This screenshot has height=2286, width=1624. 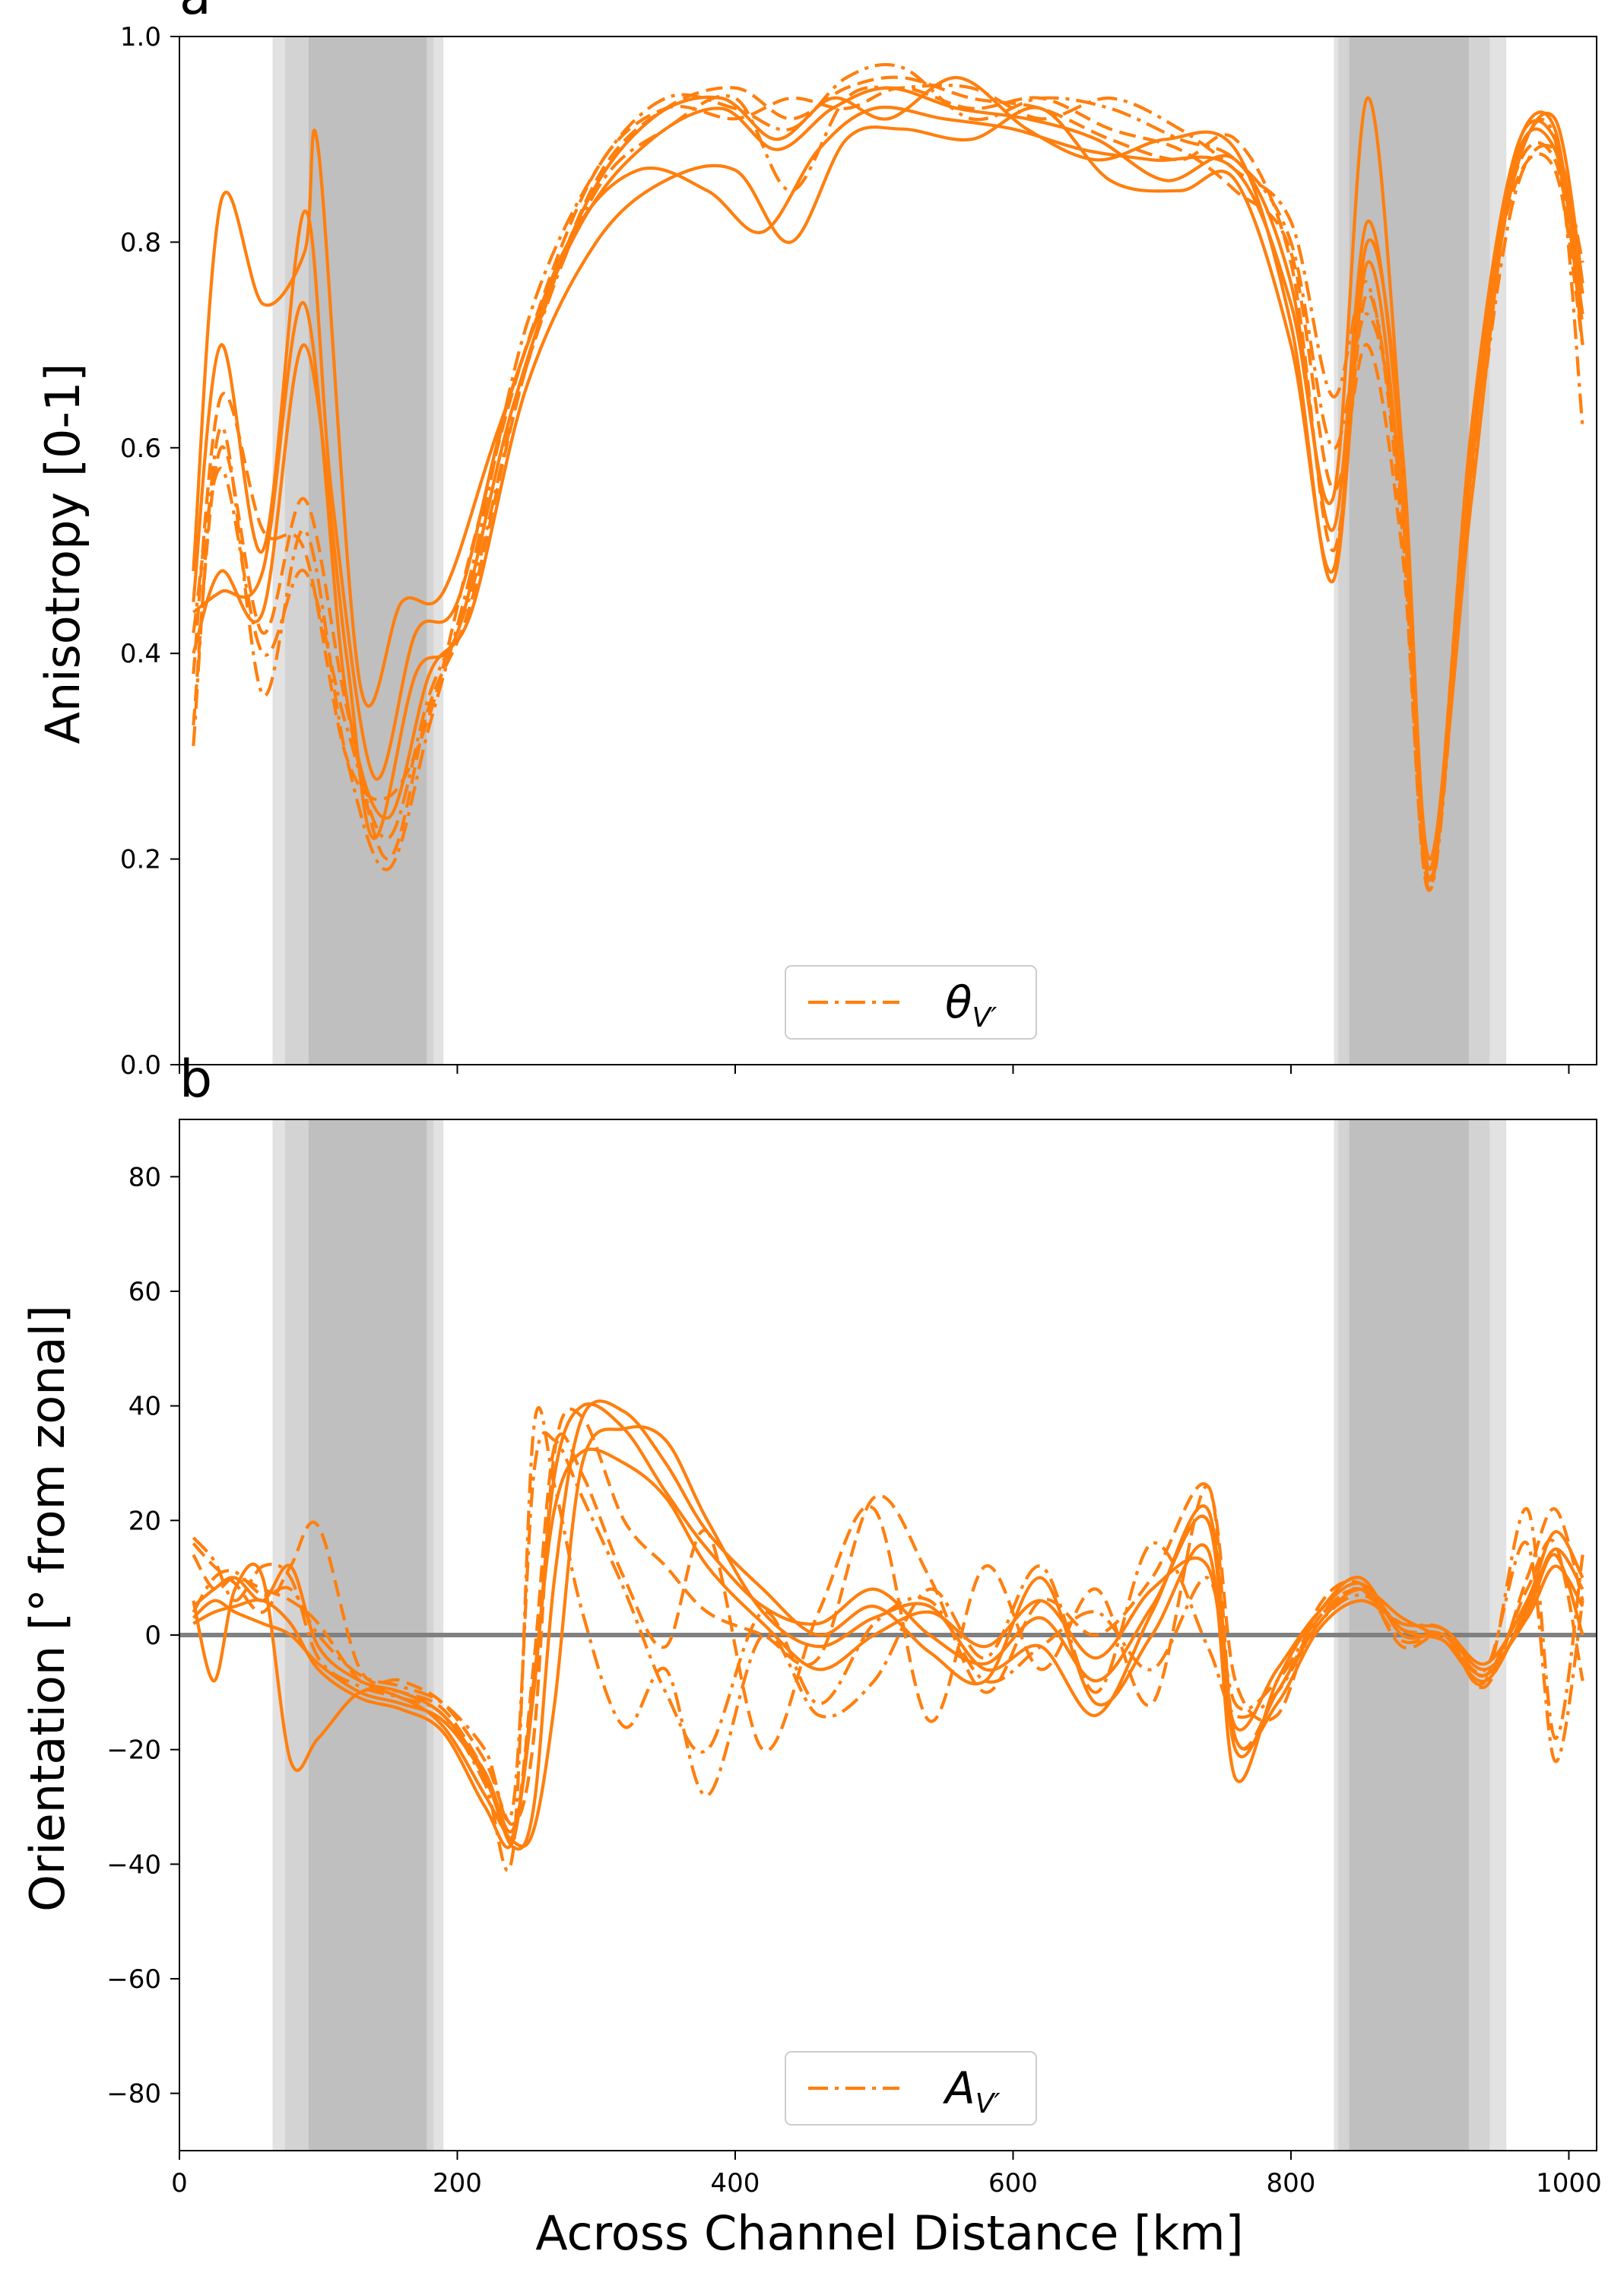 I want to click on x-tick-label: 600, so click(x=1013, y=2183).